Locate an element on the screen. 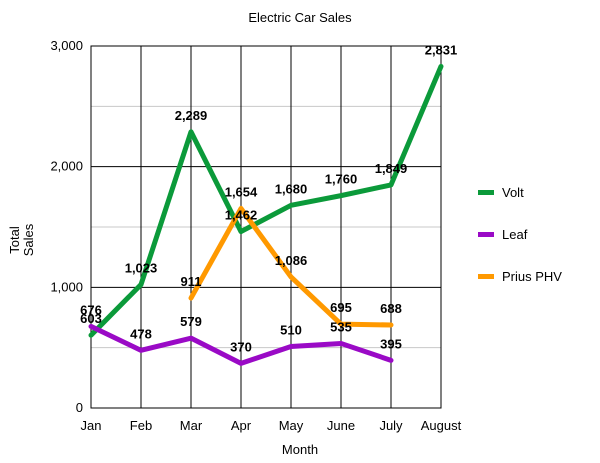 This screenshot has height=463, width=600. legend-swatch-leaf is located at coordinates (486, 234).